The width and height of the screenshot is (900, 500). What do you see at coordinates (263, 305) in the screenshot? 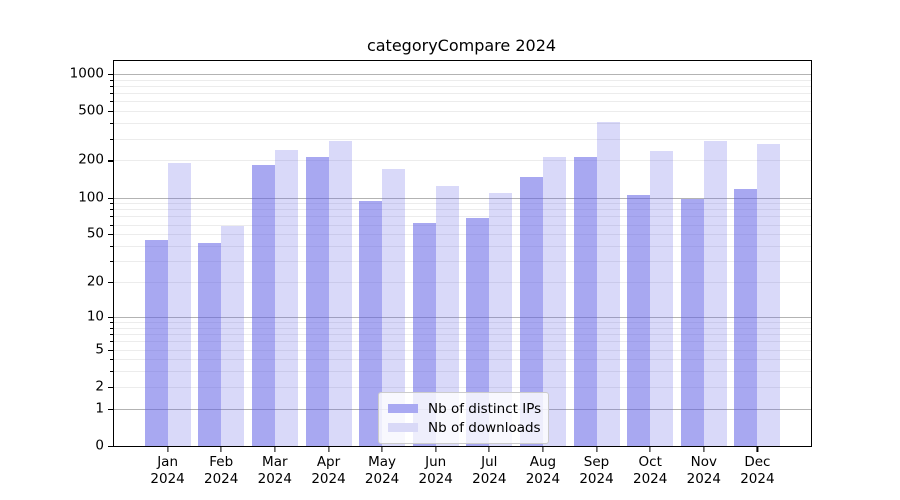
I see `bar-distinct-ips-mar` at bounding box center [263, 305].